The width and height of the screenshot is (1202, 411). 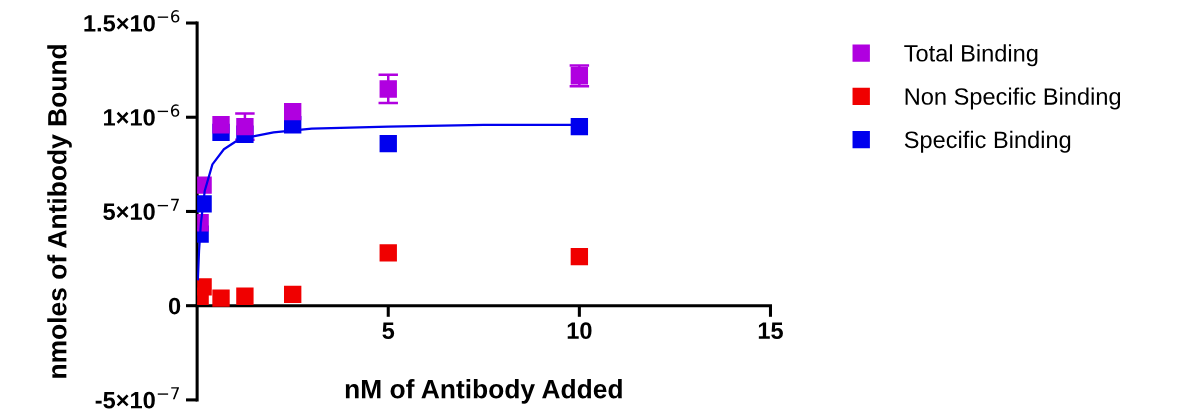 I want to click on x-tick-label: 10, so click(x=579, y=330).